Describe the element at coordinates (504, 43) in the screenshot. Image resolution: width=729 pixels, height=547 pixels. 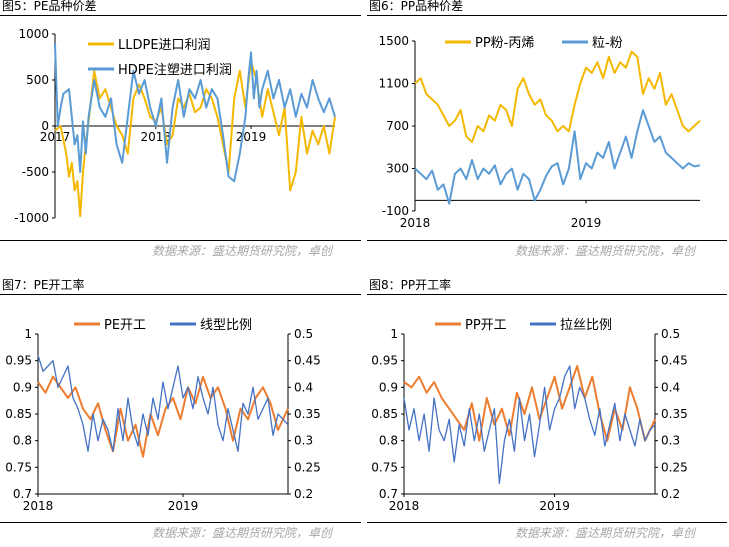
I see `legend-label: PP粉-丙烯` at that location.